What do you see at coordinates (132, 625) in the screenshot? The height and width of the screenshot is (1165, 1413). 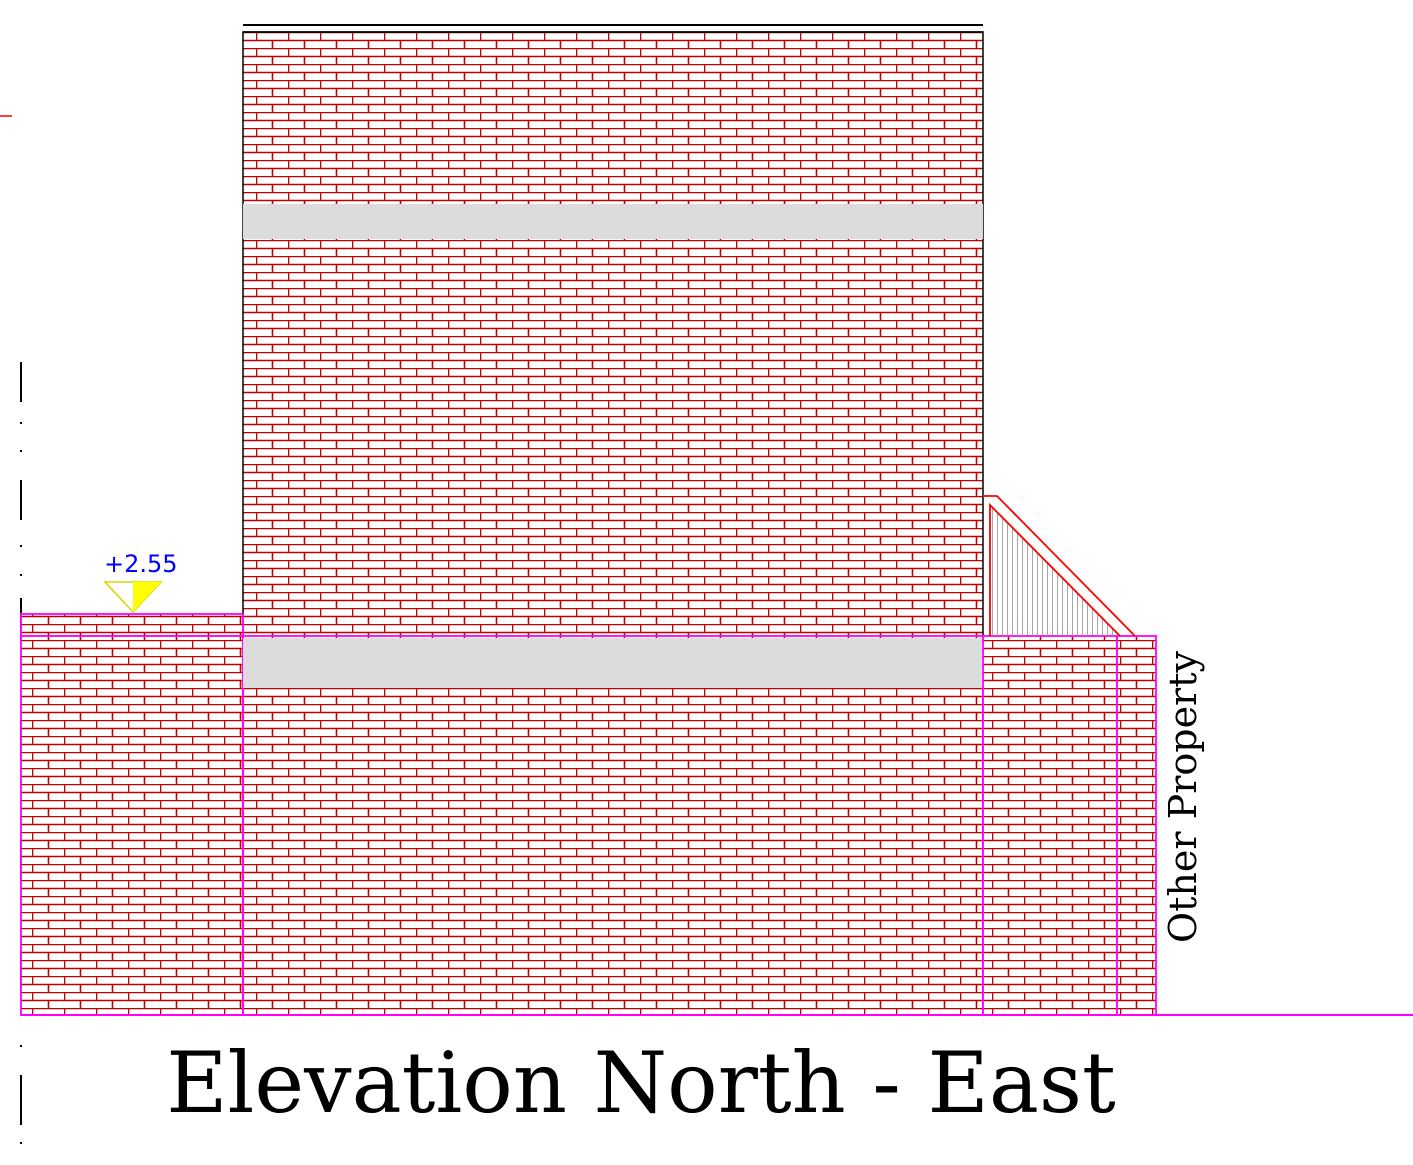 I see `left-annex-parapet` at bounding box center [132, 625].